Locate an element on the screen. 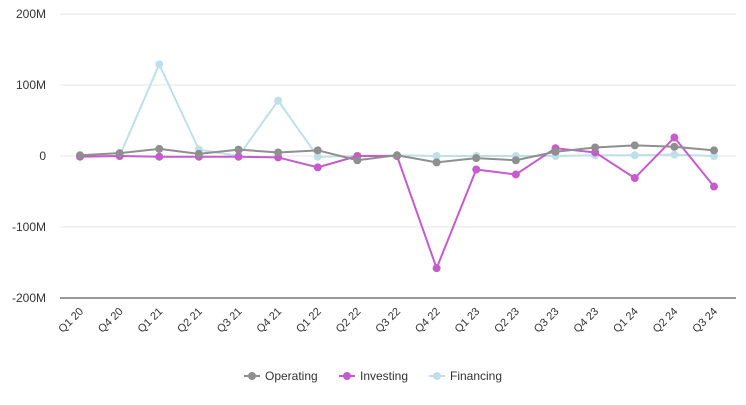  x-tick-label: Q3 24 is located at coordinates (705, 321).